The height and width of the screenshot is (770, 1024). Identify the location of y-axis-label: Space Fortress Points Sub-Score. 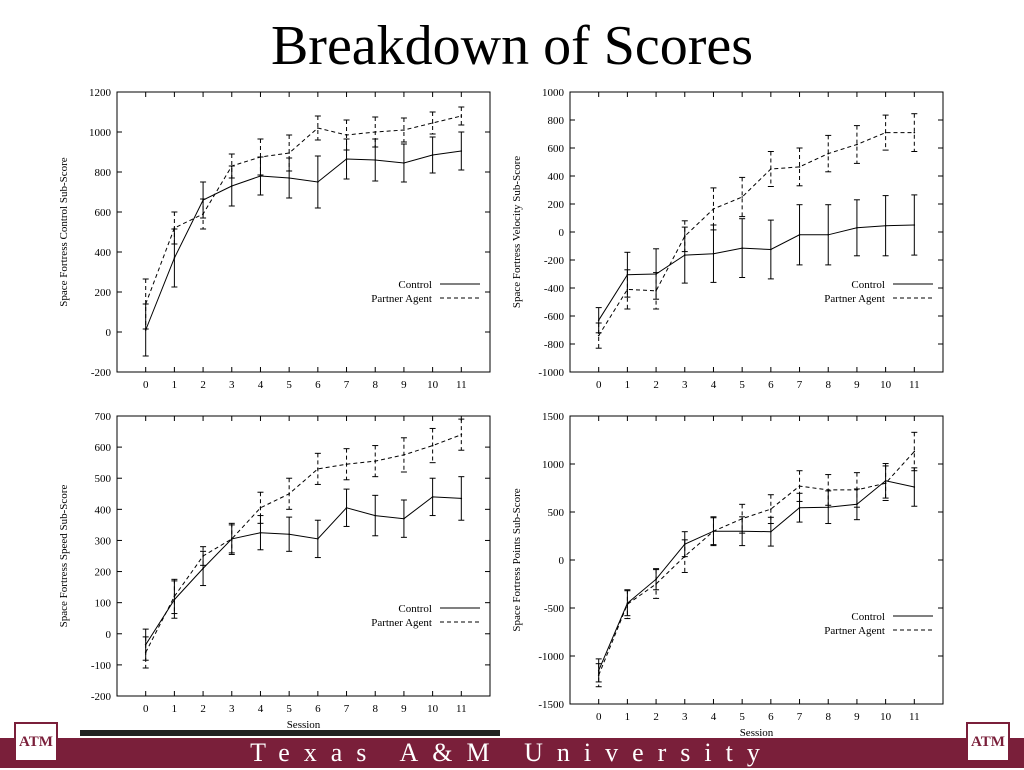
(517, 559).